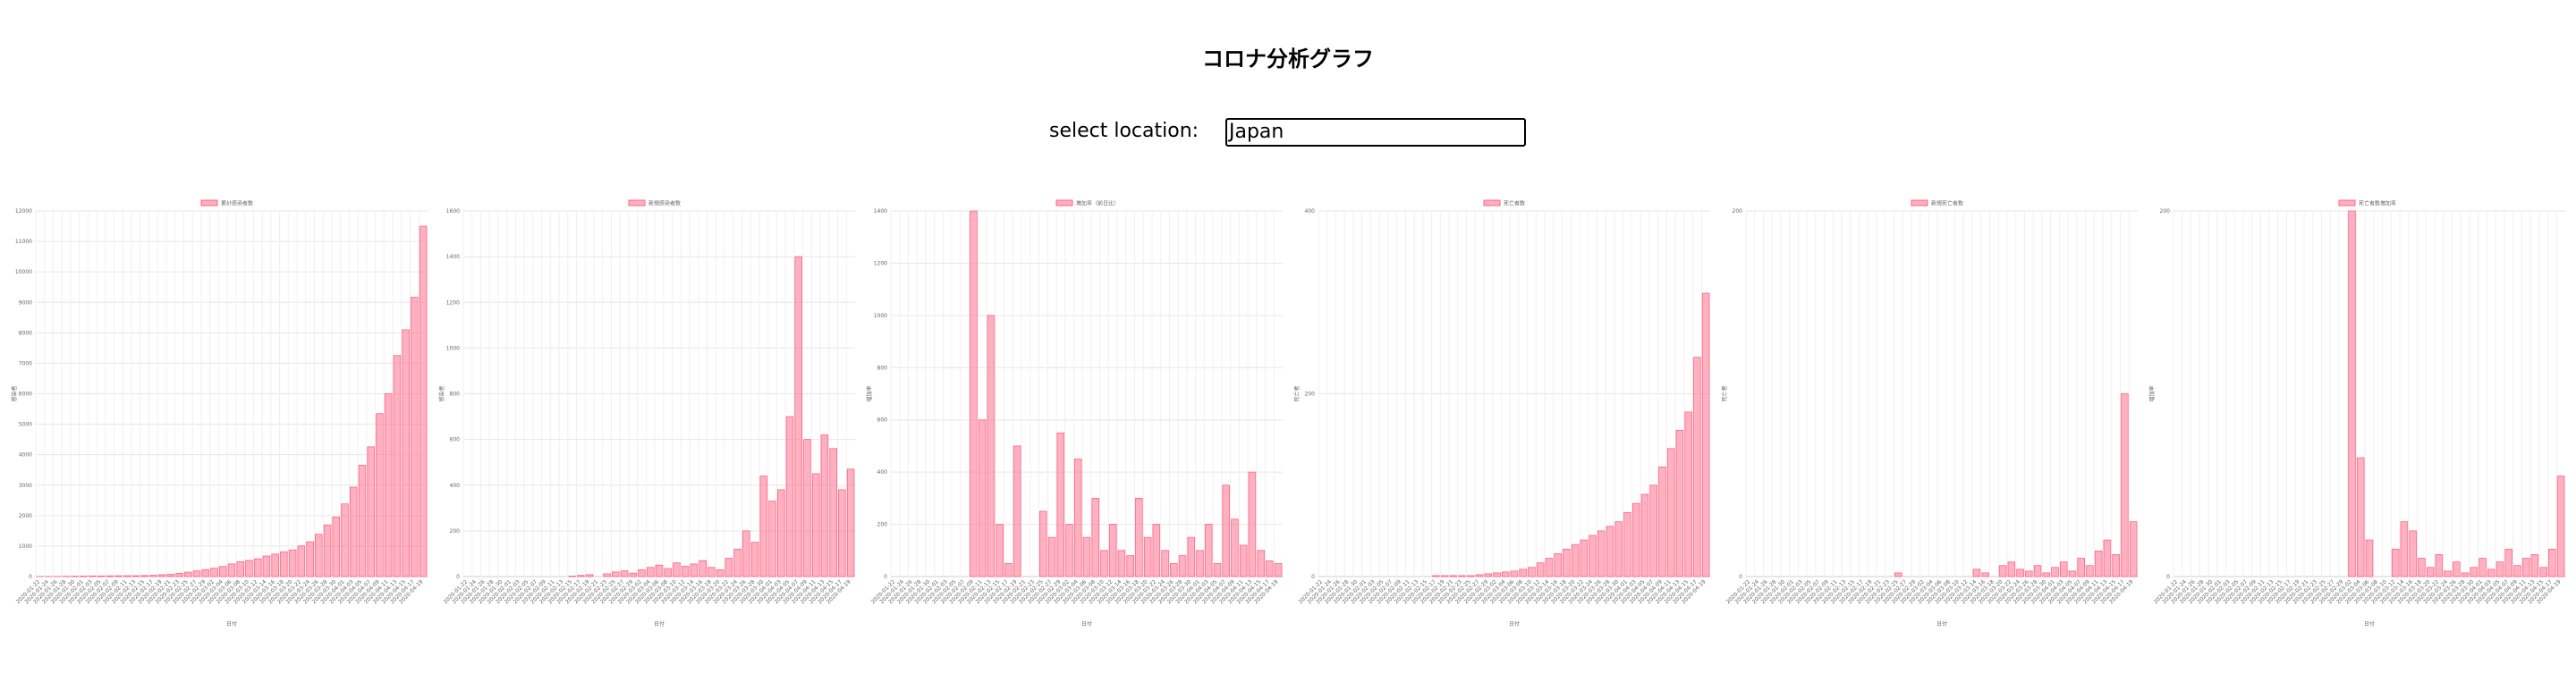  I want to click on y-tick-label: 12000, so click(23, 212).